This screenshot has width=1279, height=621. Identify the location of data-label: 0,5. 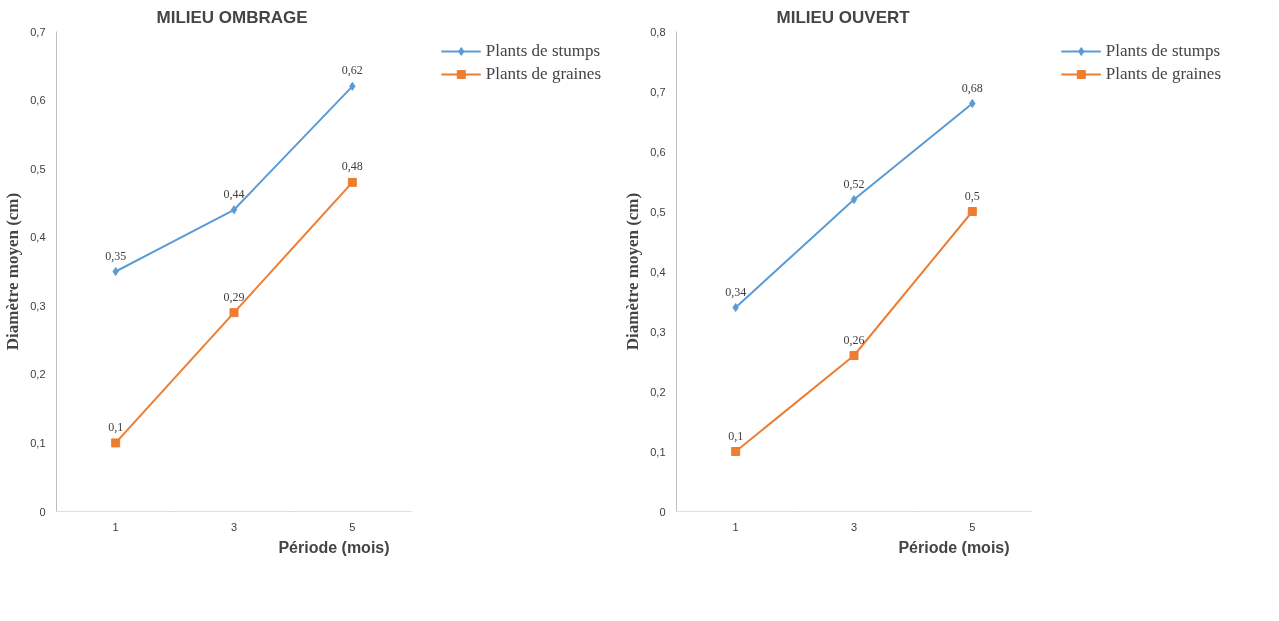
(972, 195).